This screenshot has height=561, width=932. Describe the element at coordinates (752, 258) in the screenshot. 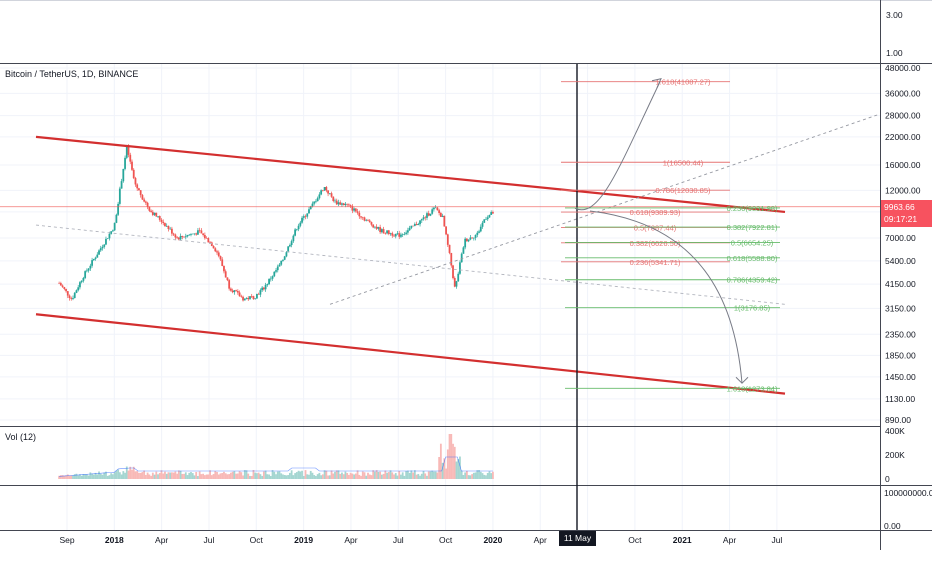

I see `fib-retracement-label: 0.618(5588.80)` at that location.